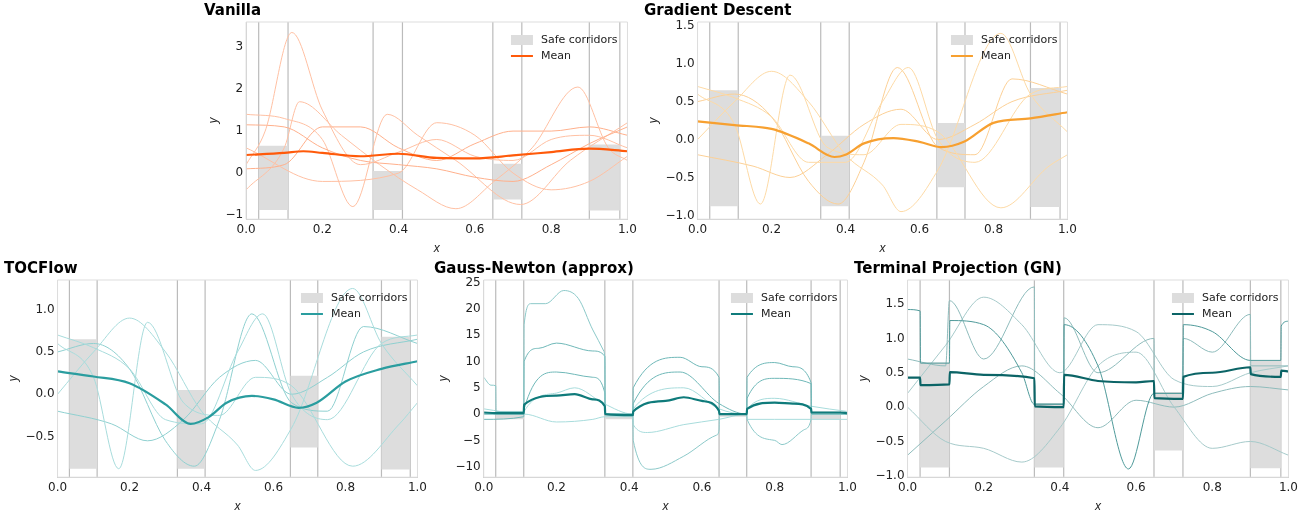  Describe the element at coordinates (534, 267) in the screenshot. I see `chart-title: Gauss-Newton (approx)` at that location.